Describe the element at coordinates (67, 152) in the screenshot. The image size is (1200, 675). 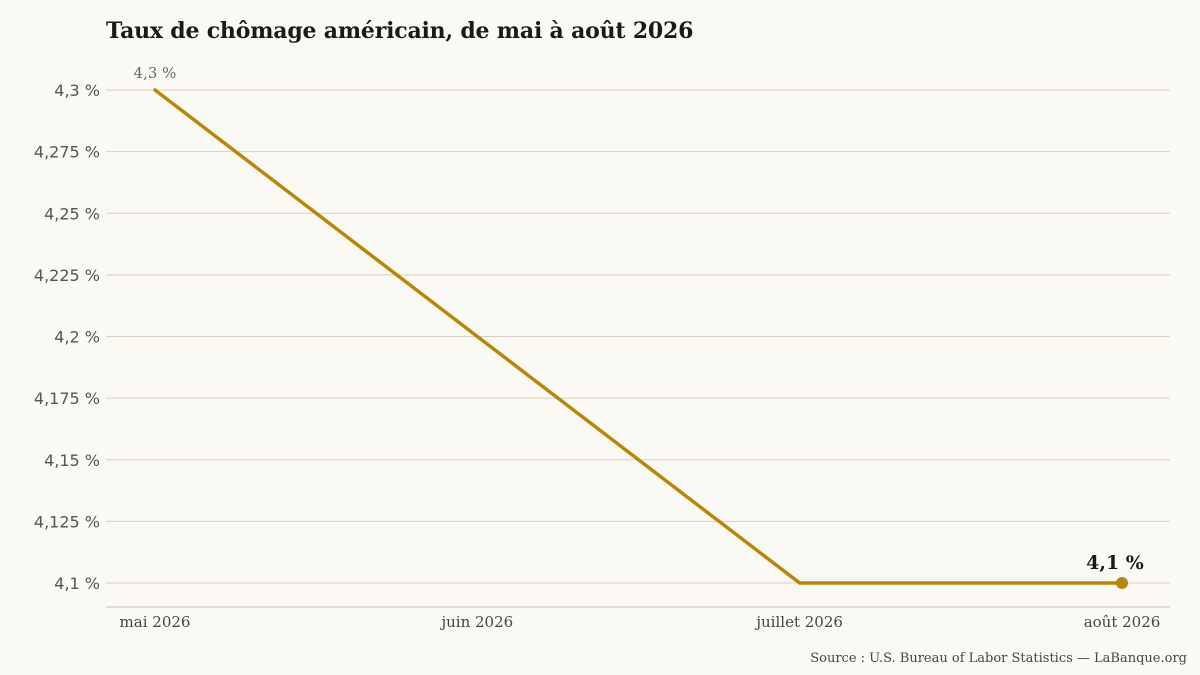
I see `y-tick-label: 4,275 %` at that location.